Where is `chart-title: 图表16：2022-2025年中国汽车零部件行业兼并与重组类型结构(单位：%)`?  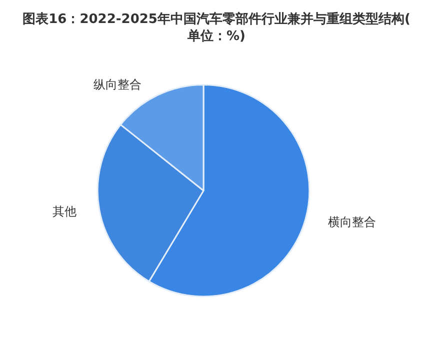
chart-title: 图表16：2022-2025年中国汽车零部件行业兼并与重组类型结构(单位：%) is located at coordinates (216, 27).